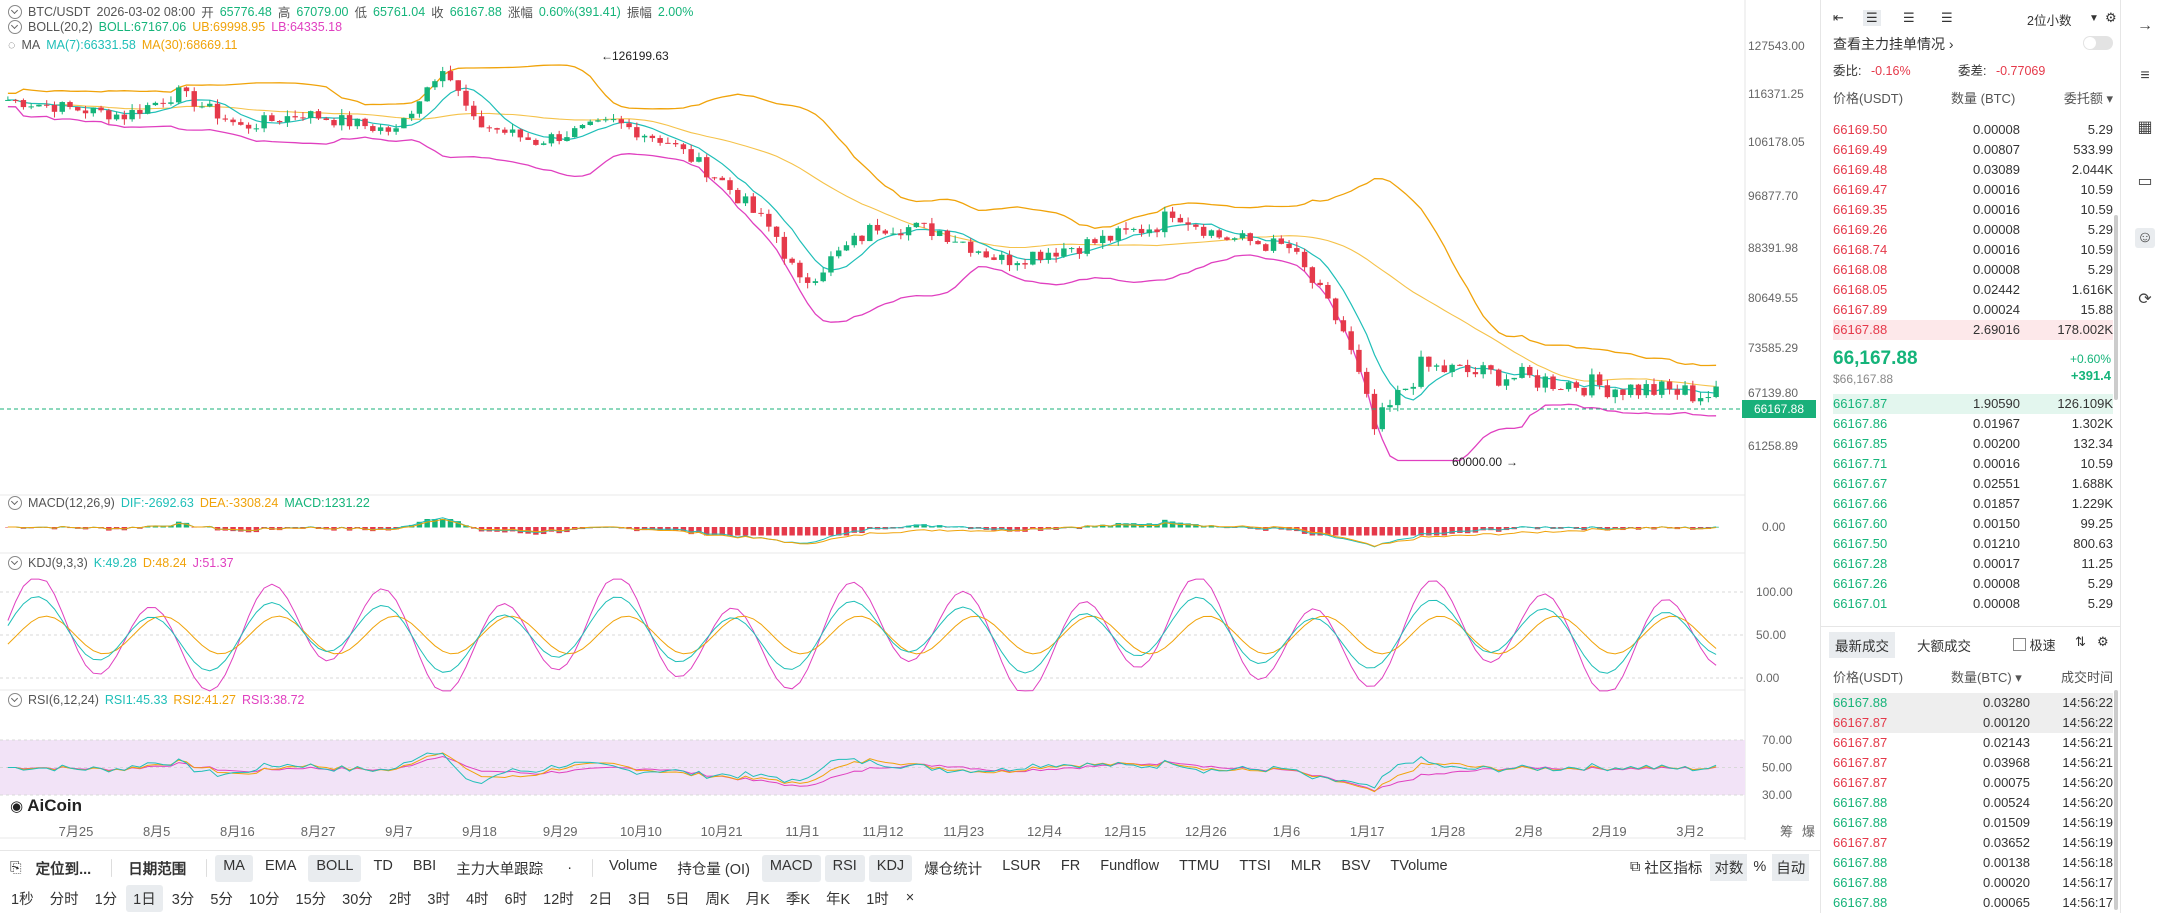  Describe the element at coordinates (1909, 17) in the screenshot. I see `bids-only-icon: ☰` at that location.